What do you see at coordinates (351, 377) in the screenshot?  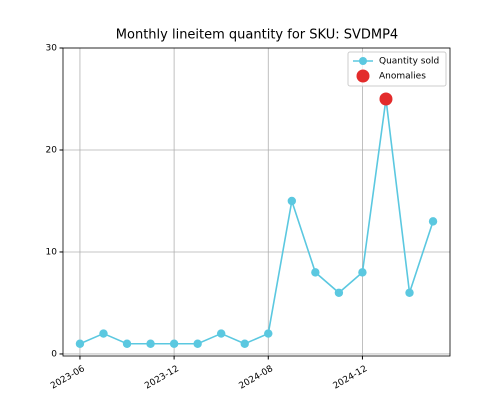 I see `x-tick-label: 2024-12` at bounding box center [351, 377].